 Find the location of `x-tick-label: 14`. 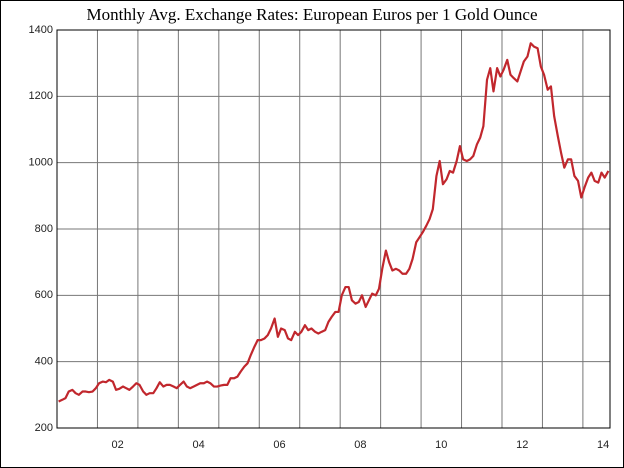

x-tick-label: 14 is located at coordinates (603, 445).